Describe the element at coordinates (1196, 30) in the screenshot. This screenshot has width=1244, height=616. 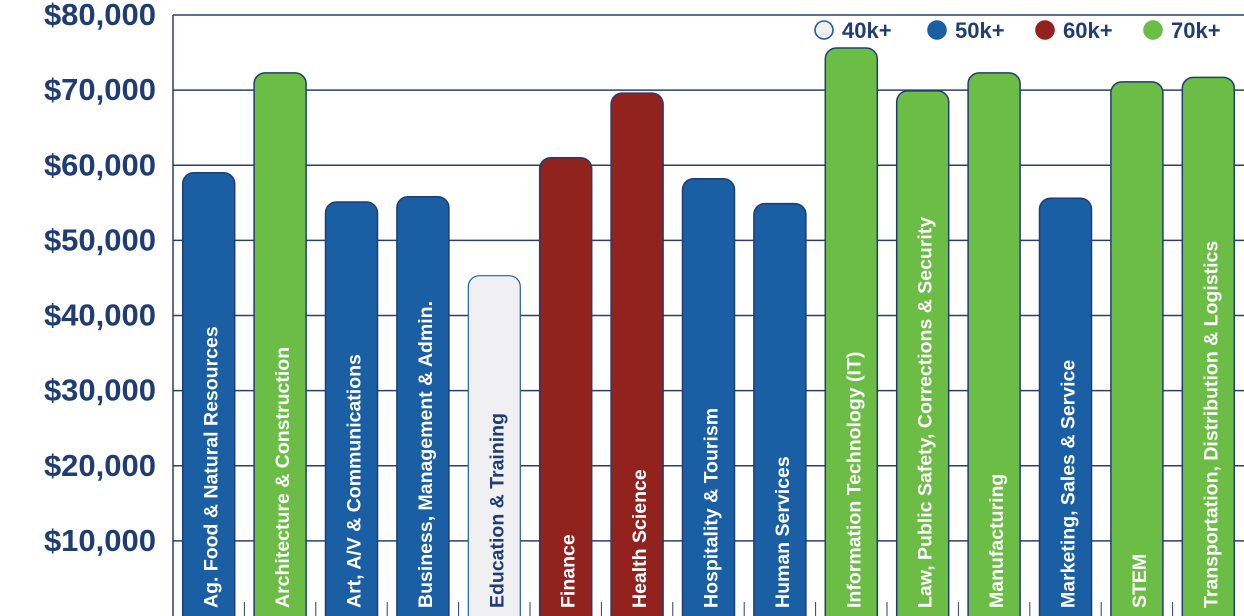
I see `legend-label: 70k+` at that location.